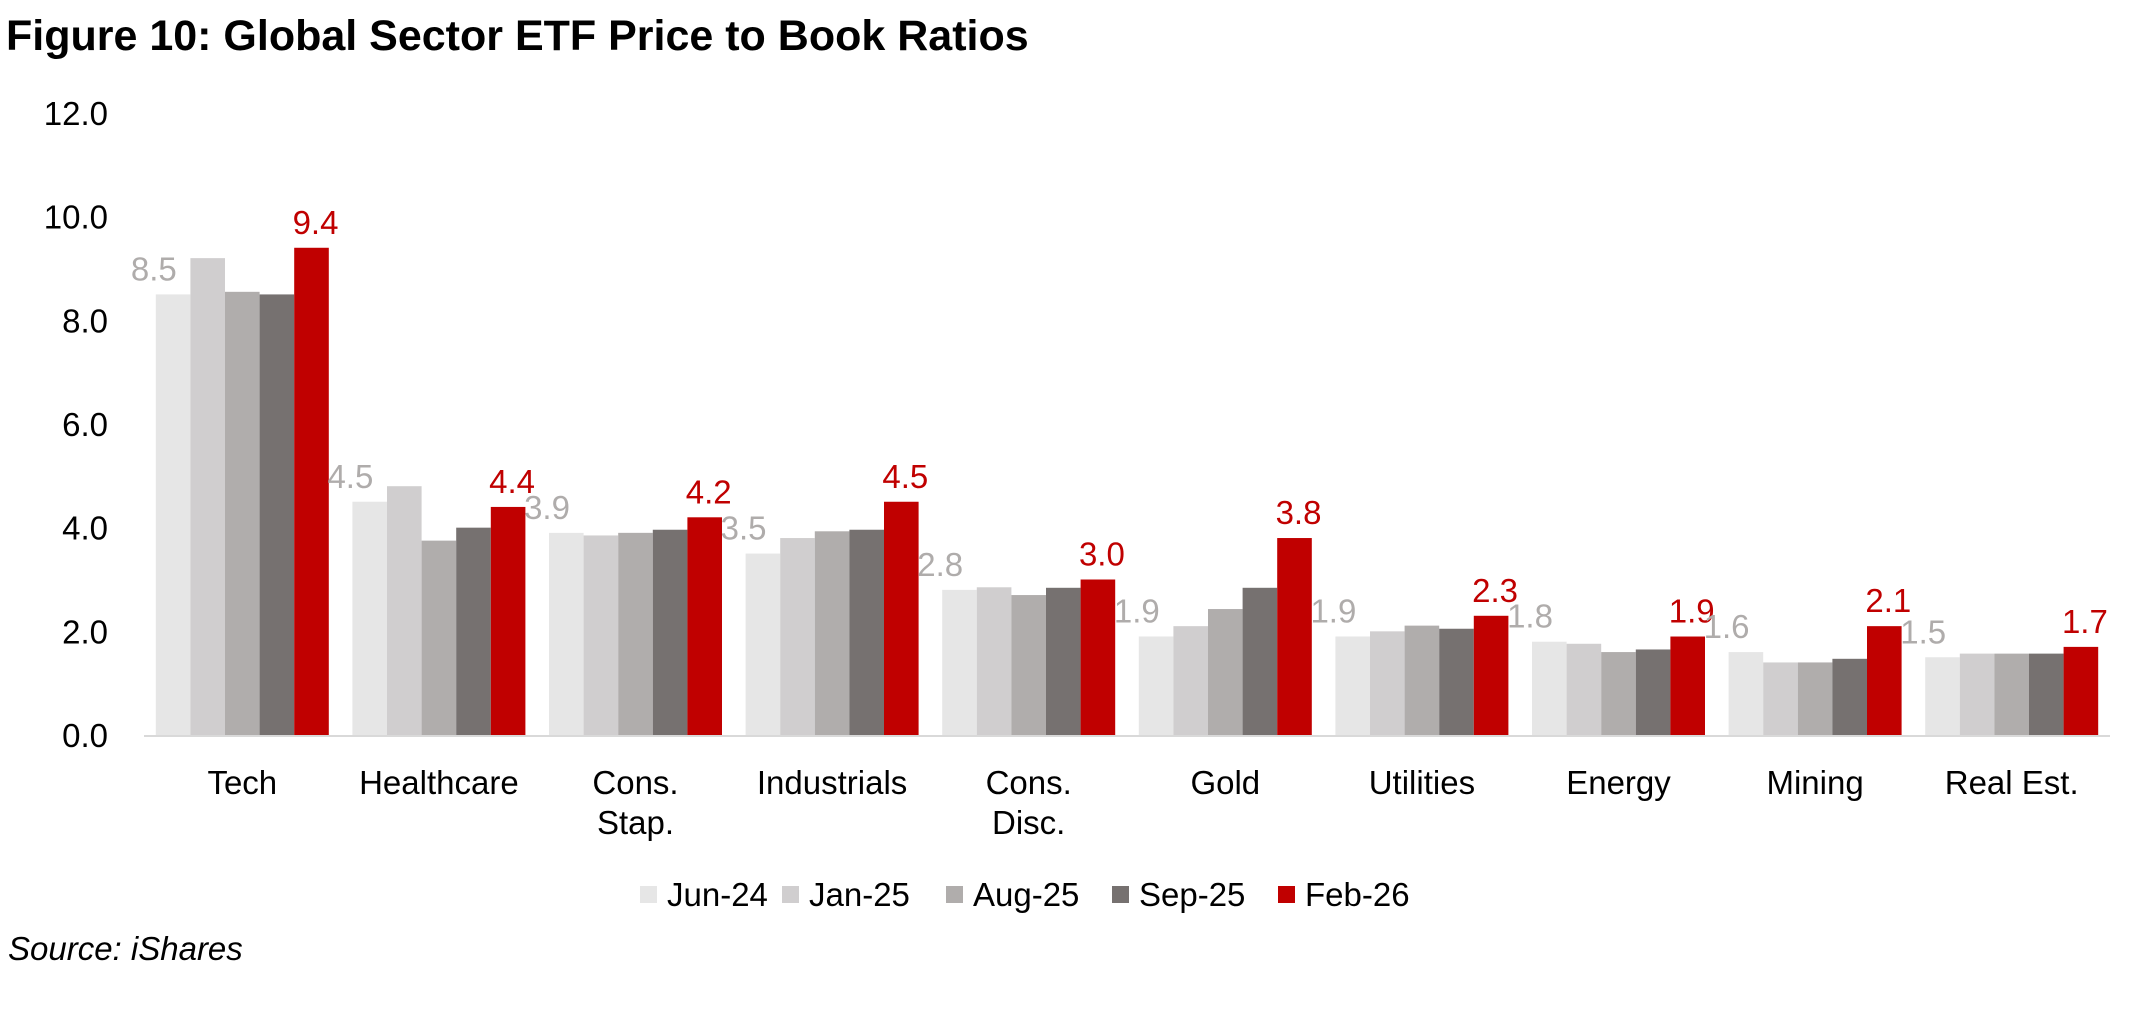 The height and width of the screenshot is (1010, 2148). What do you see at coordinates (1028, 822) in the screenshot?
I see `category-label: Disc.` at bounding box center [1028, 822].